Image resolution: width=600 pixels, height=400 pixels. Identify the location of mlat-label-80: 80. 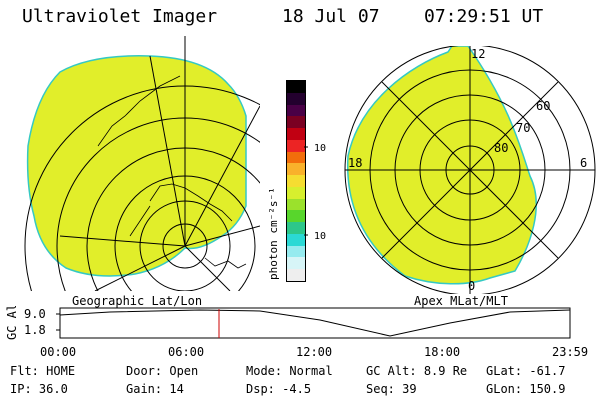
(501, 148).